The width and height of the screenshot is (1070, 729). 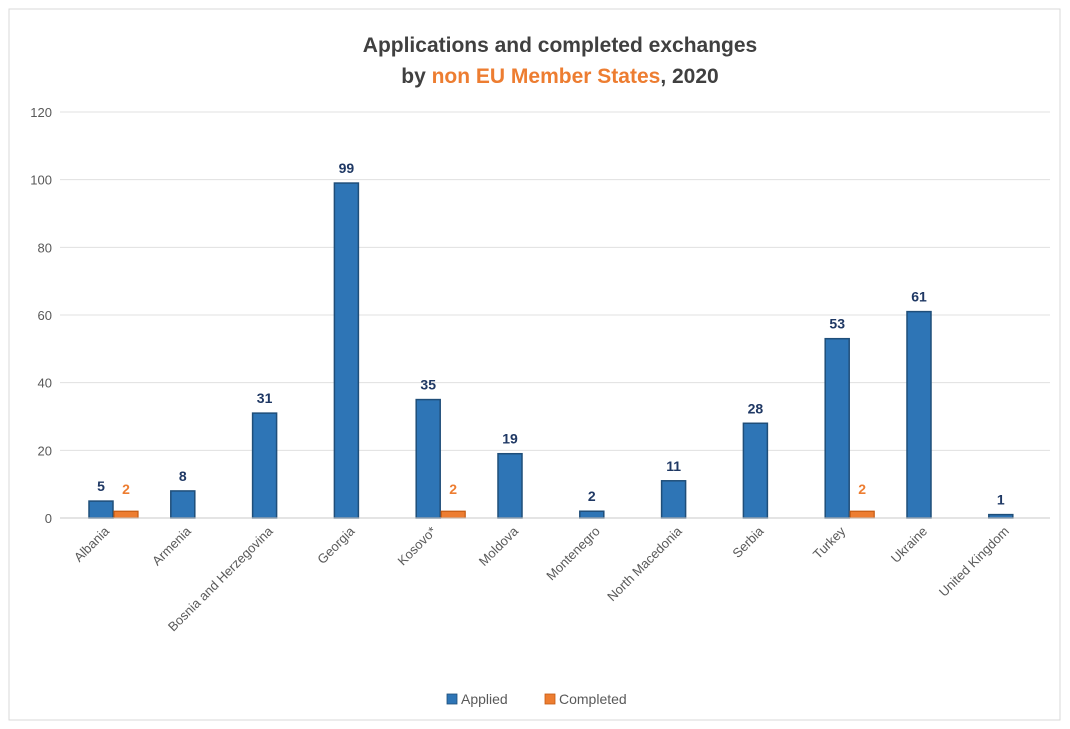 What do you see at coordinates (756, 408) in the screenshot?
I see `data-label-applied: 28` at bounding box center [756, 408].